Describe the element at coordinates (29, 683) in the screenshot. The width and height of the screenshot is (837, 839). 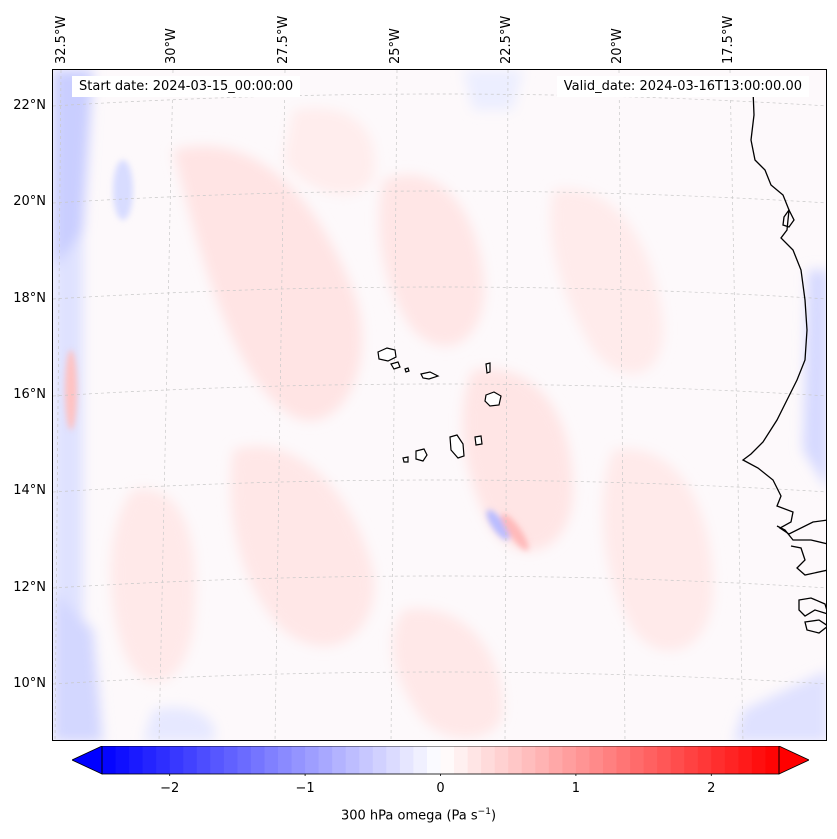
I see `lat-label-10n: 10°N` at that location.